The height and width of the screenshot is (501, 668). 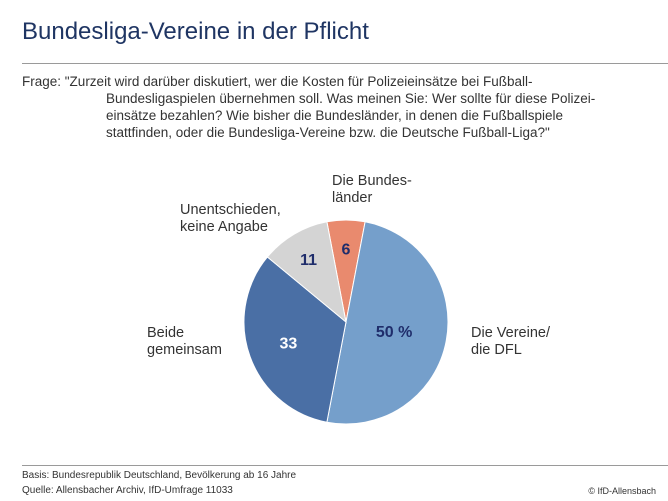 I want to click on footer-copyright: © IfD-Allensbach, so click(x=622, y=491).